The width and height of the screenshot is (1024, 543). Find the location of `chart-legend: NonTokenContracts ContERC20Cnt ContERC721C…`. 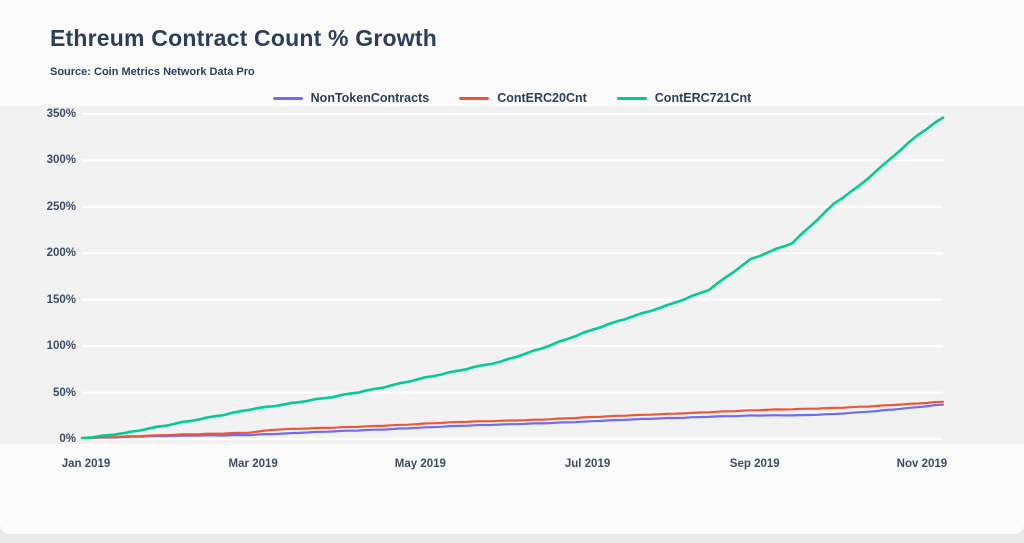

chart-legend: NonTokenContracts ContERC20Cnt ContERC721C… is located at coordinates (512, 98).